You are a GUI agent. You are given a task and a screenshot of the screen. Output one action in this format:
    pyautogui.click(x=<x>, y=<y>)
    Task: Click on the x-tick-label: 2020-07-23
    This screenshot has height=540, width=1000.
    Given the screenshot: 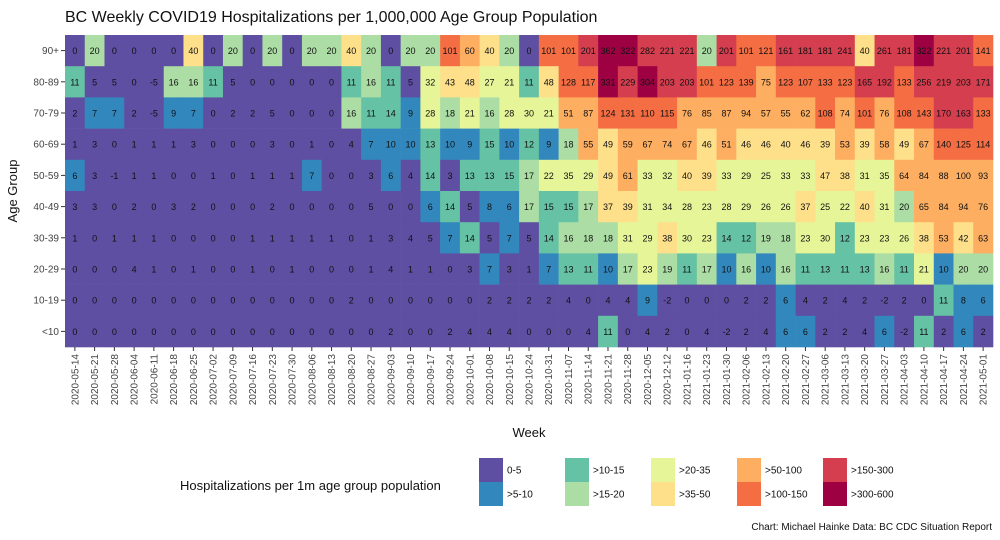 What is the action you would take?
    pyautogui.click(x=273, y=380)
    